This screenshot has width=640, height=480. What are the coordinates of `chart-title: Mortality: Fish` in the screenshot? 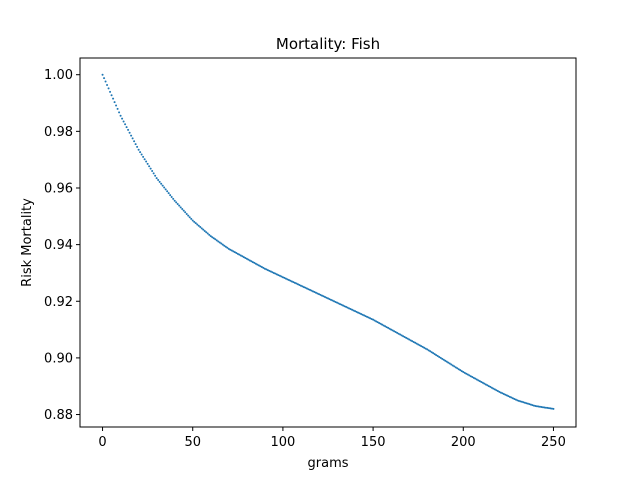 It's located at (328, 44).